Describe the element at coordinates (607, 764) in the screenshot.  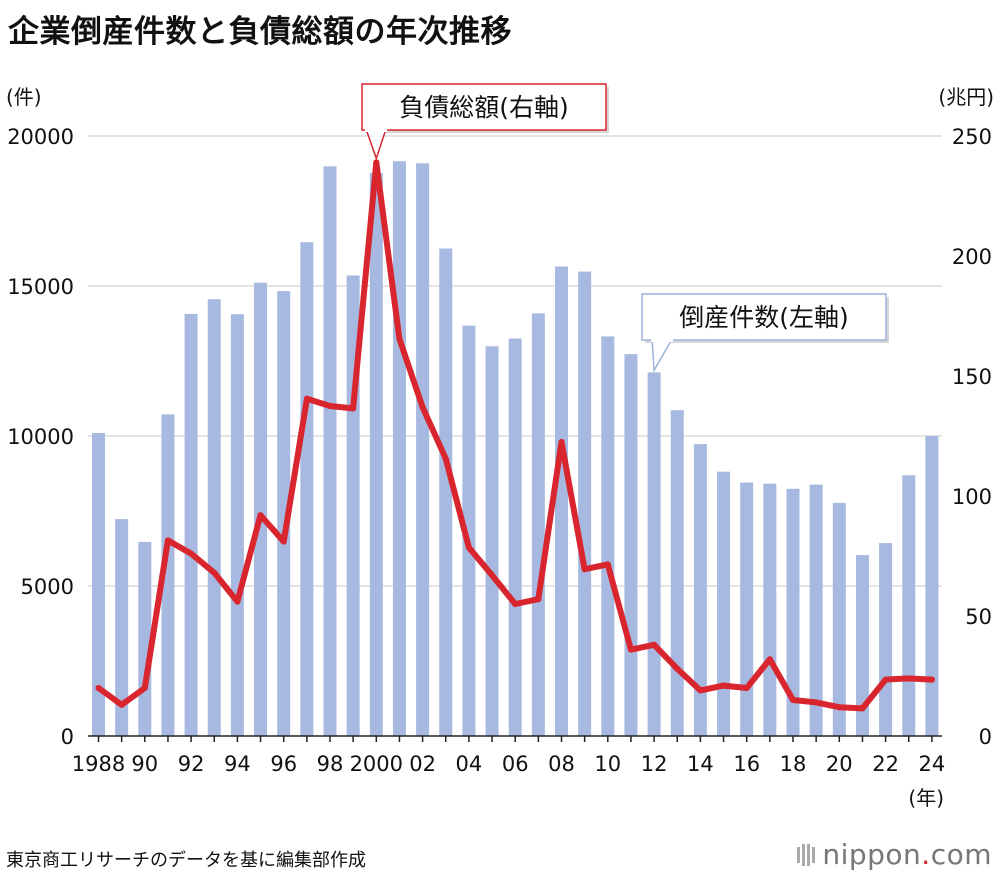
I see `x-tick-label: 10` at that location.